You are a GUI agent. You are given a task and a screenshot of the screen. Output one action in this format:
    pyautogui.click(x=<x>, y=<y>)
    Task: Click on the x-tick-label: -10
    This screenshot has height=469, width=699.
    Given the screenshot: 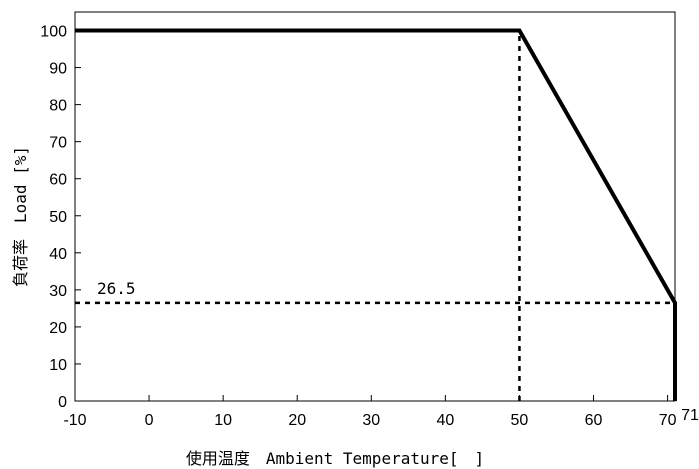 What is the action you would take?
    pyautogui.click(x=74, y=420)
    